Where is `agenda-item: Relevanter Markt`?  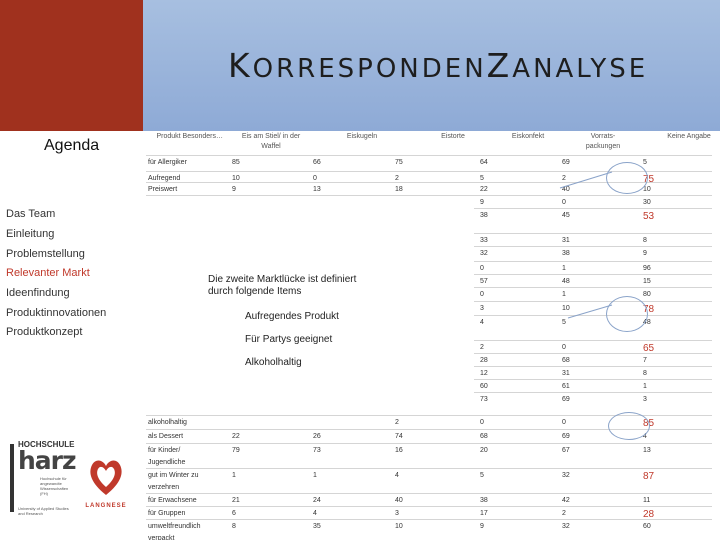 agenda-item: Relevanter Markt is located at coordinates (48, 273).